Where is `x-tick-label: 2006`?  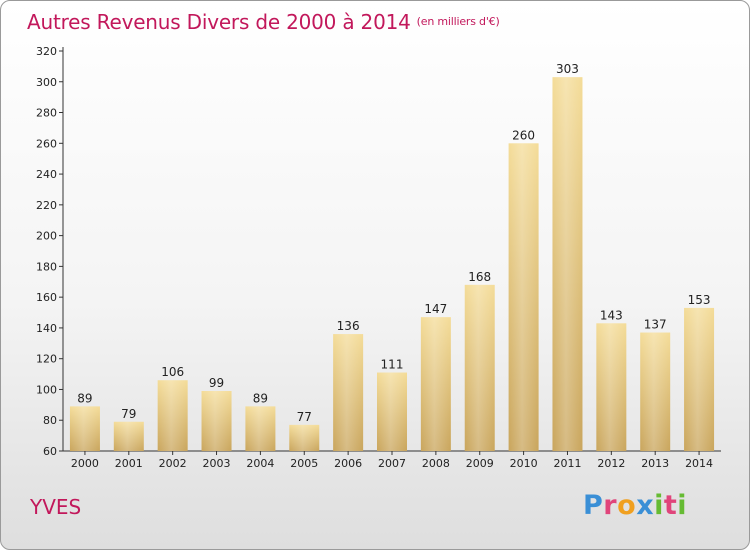 x-tick-label: 2006 is located at coordinates (348, 463).